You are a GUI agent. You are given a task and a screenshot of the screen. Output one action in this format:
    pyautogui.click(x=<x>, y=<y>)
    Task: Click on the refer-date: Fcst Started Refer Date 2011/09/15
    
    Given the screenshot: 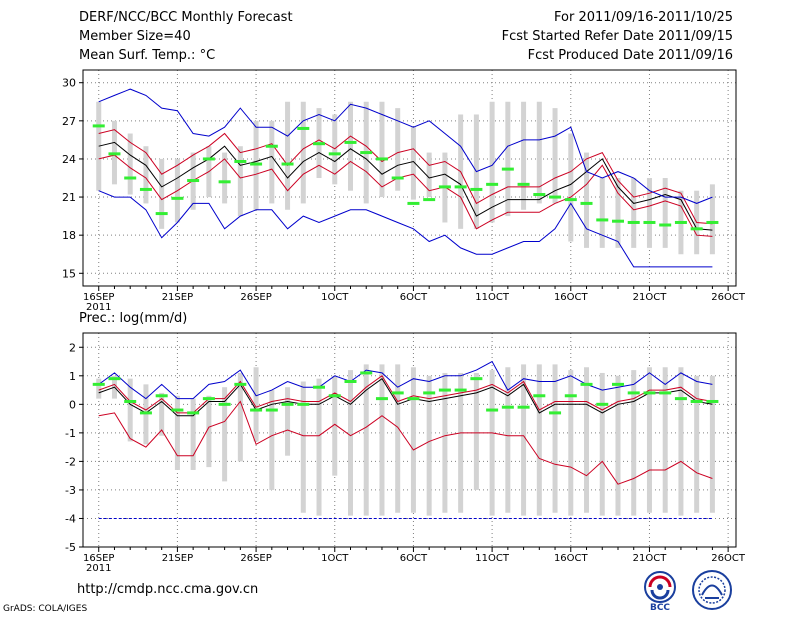 What is the action you would take?
    pyautogui.click(x=617, y=36)
    